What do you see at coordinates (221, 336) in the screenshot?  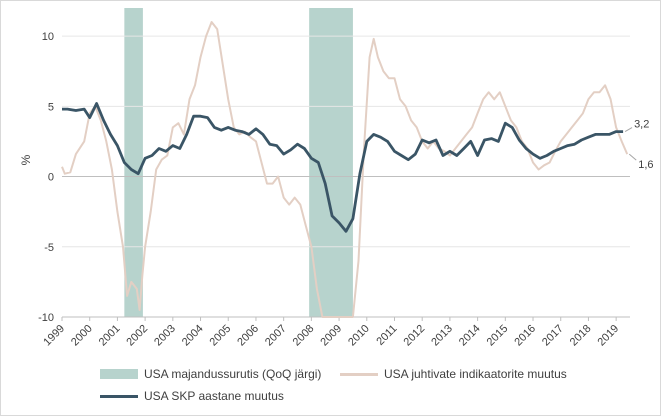 I see `x-tick-2005: 2005` at bounding box center [221, 336].